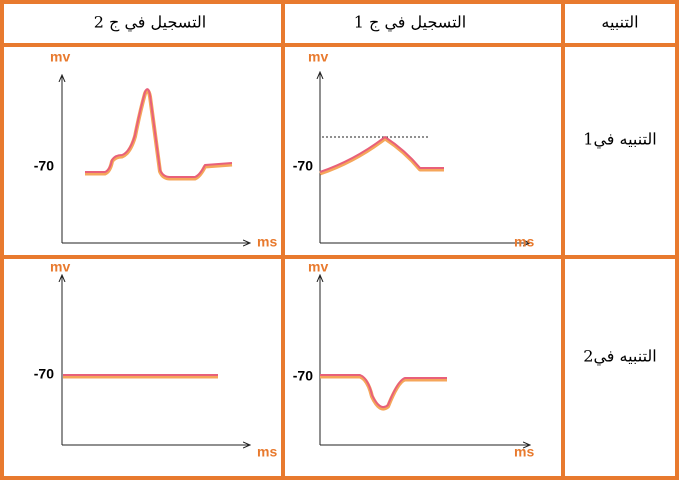 This screenshot has height=480, width=679. Describe the element at coordinates (619, 139) in the screenshot. I see `row-label: التنبيه في1` at that location.